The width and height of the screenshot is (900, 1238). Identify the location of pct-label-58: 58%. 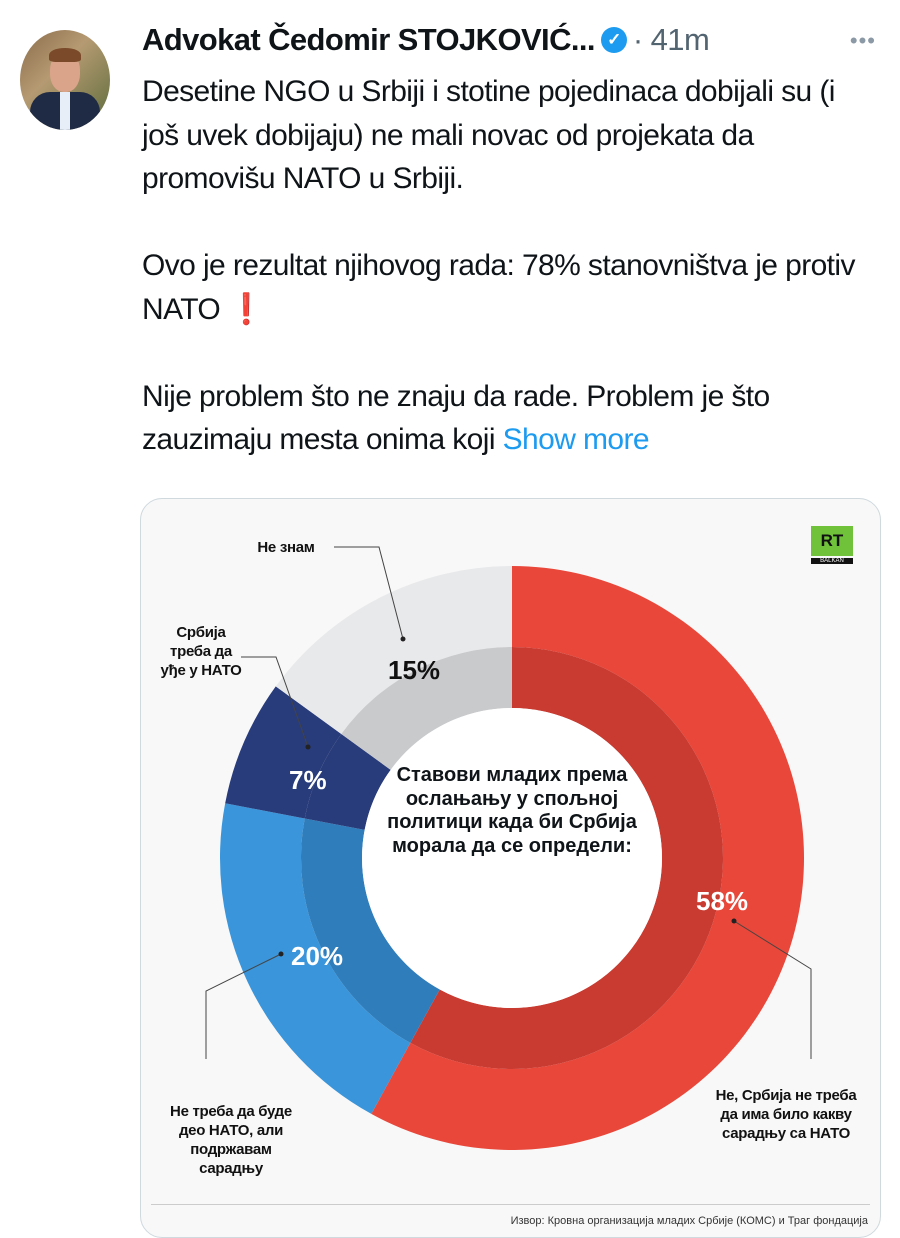
(722, 901).